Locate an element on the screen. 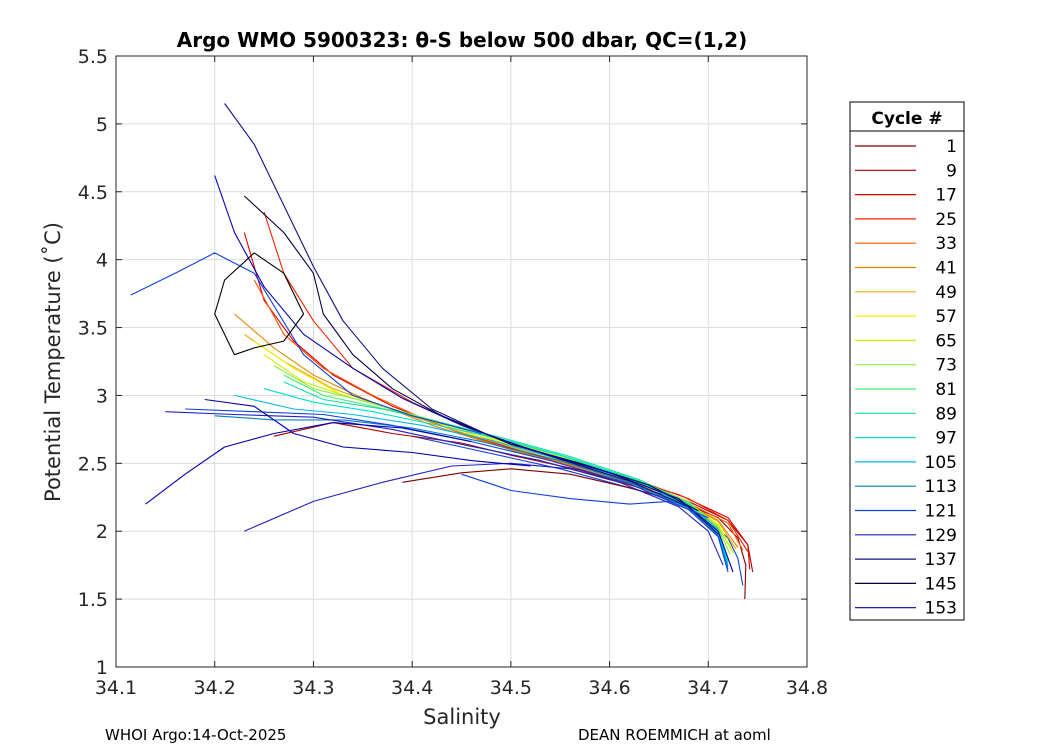  legend-entry: 1 is located at coordinates (906, 147).